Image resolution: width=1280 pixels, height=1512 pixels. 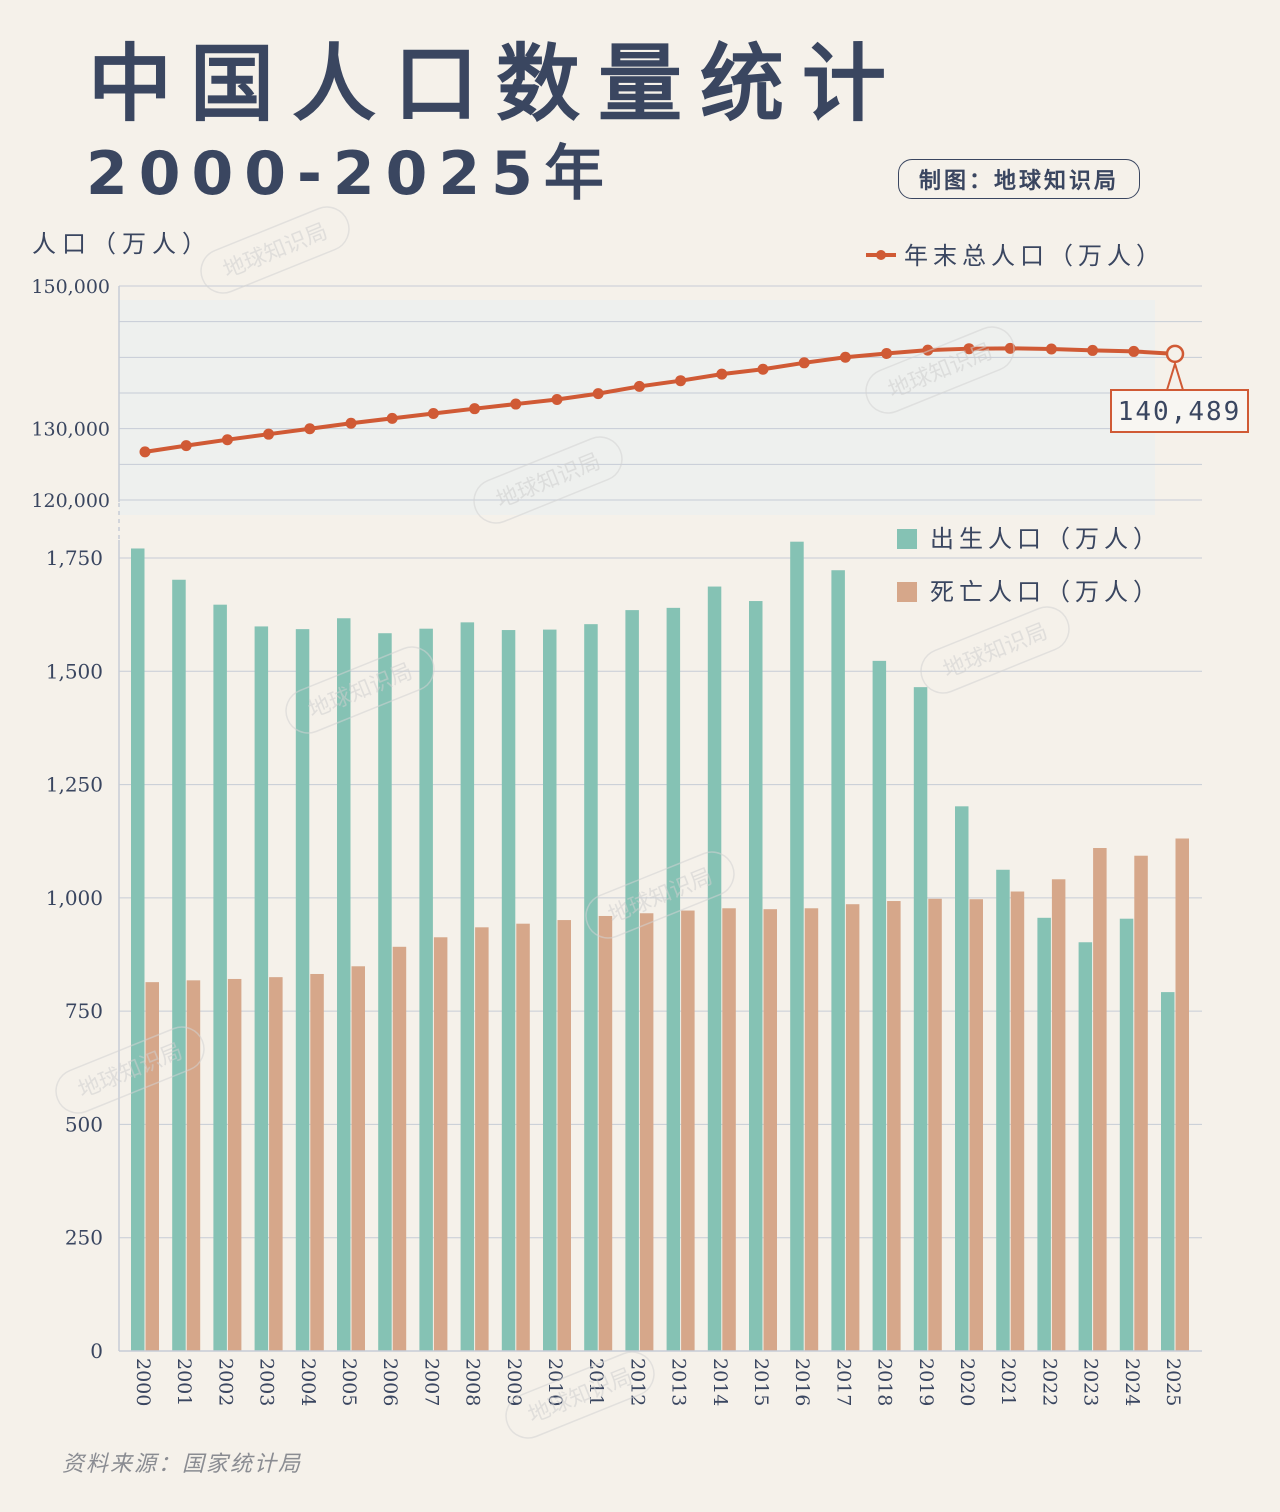 I want to click on line-y-tick-label: 150,000, so click(x=70, y=287).